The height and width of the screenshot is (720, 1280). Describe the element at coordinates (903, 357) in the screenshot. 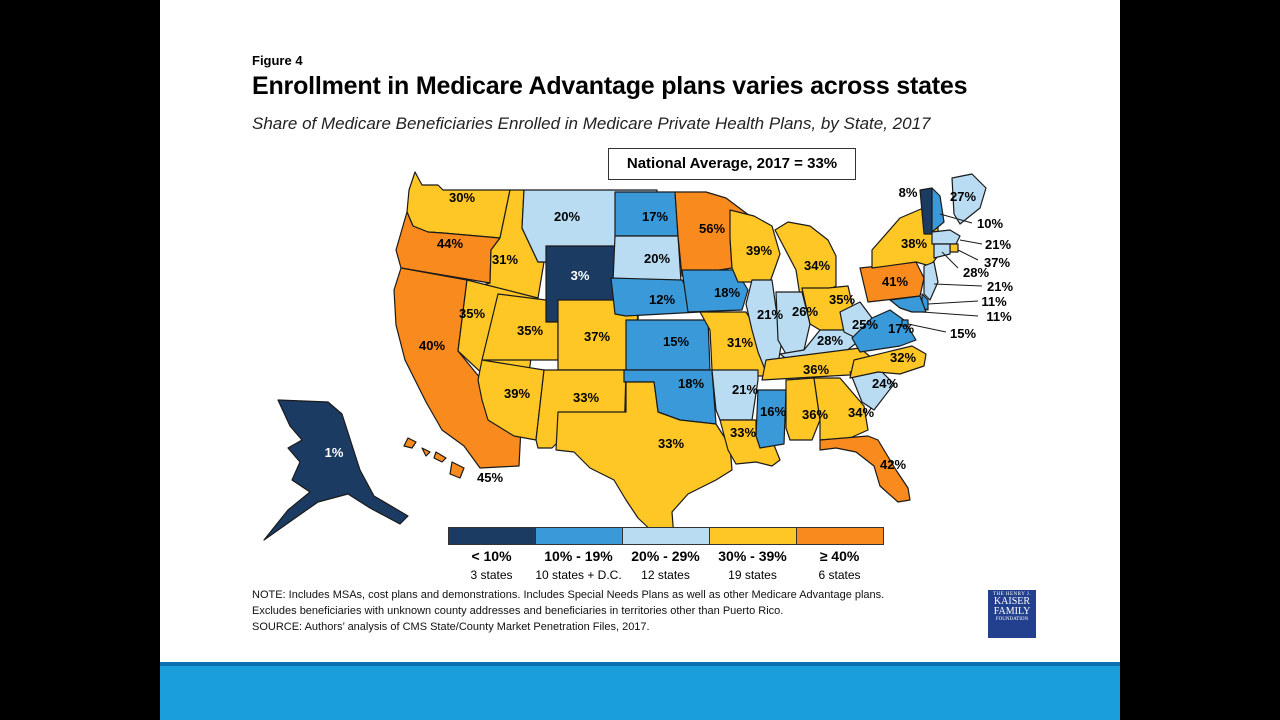

I see `state-label-nc: 32%` at that location.